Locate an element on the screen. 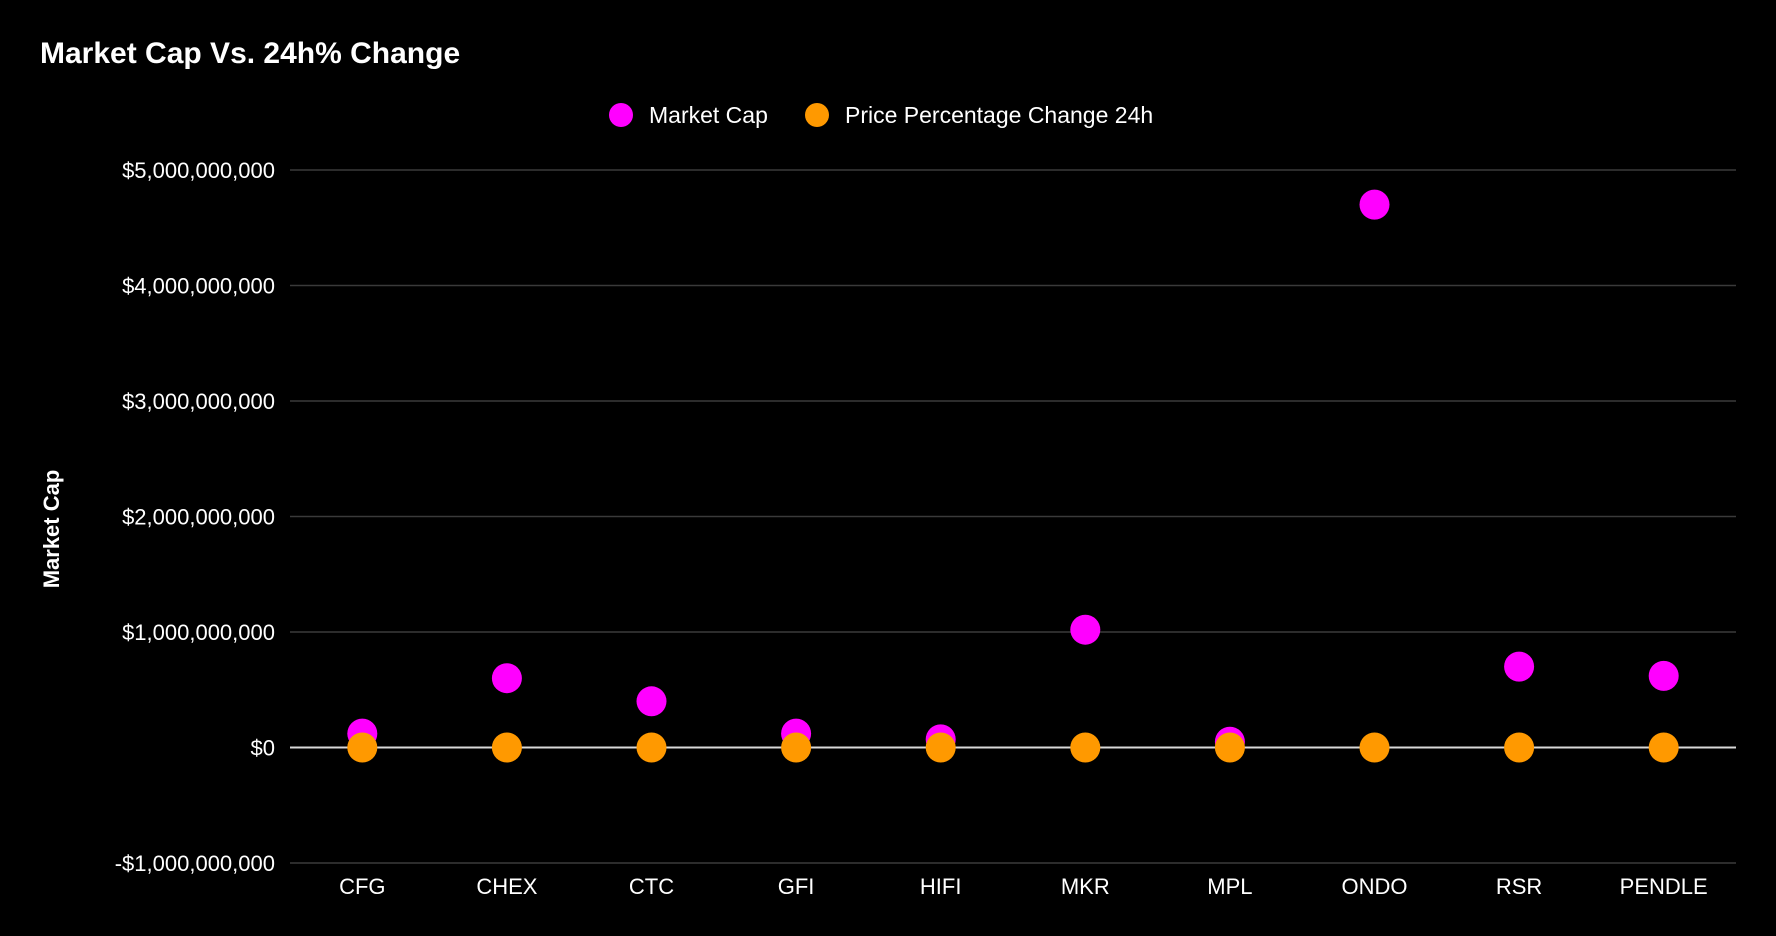 Image resolution: width=1776 pixels, height=936 pixels. price-change-point-mkr is located at coordinates (1085, 747).